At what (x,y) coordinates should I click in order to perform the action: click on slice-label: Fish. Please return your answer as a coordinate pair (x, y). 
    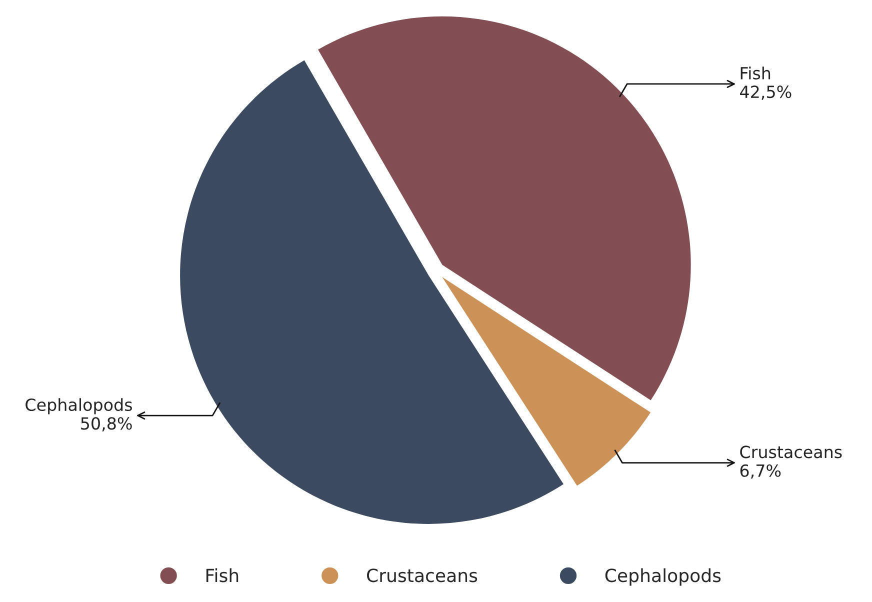
    Looking at the image, I should click on (755, 73).